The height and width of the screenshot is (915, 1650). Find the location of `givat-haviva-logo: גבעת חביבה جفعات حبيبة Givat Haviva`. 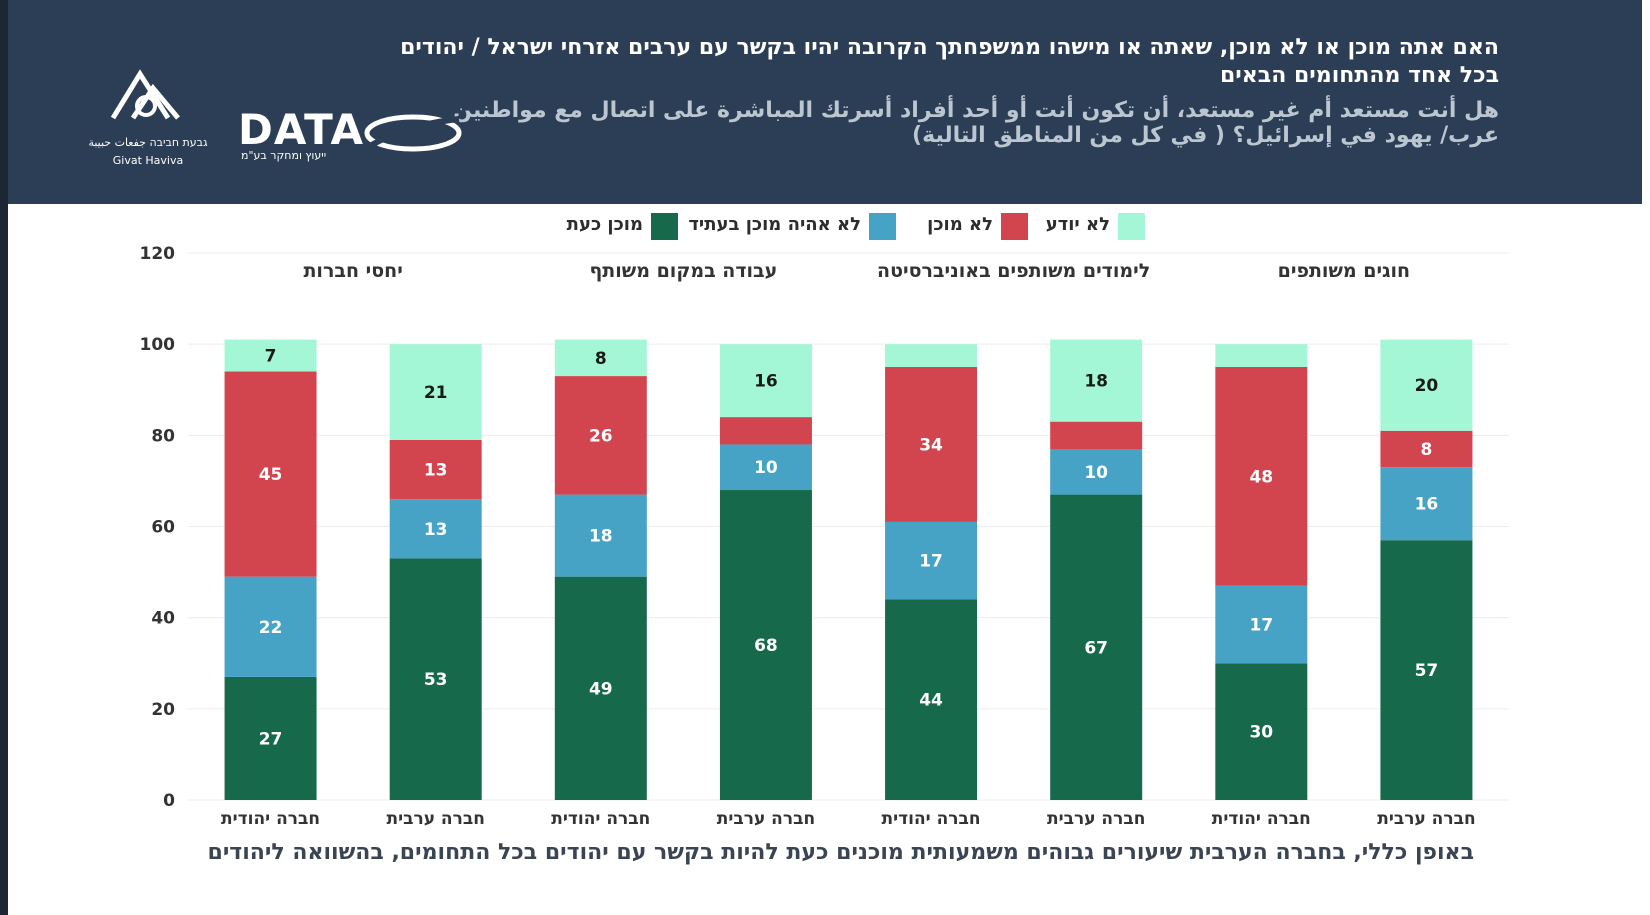

givat-haviva-logo: גבעת חביבה جفعات حبيبة Givat Haviva is located at coordinates (148, 121).